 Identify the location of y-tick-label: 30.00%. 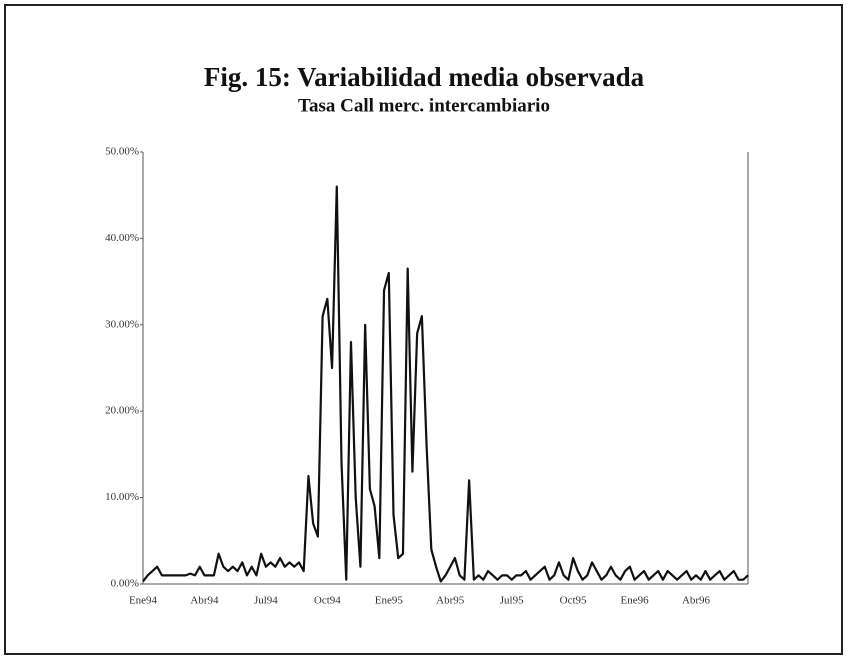
(122, 324).